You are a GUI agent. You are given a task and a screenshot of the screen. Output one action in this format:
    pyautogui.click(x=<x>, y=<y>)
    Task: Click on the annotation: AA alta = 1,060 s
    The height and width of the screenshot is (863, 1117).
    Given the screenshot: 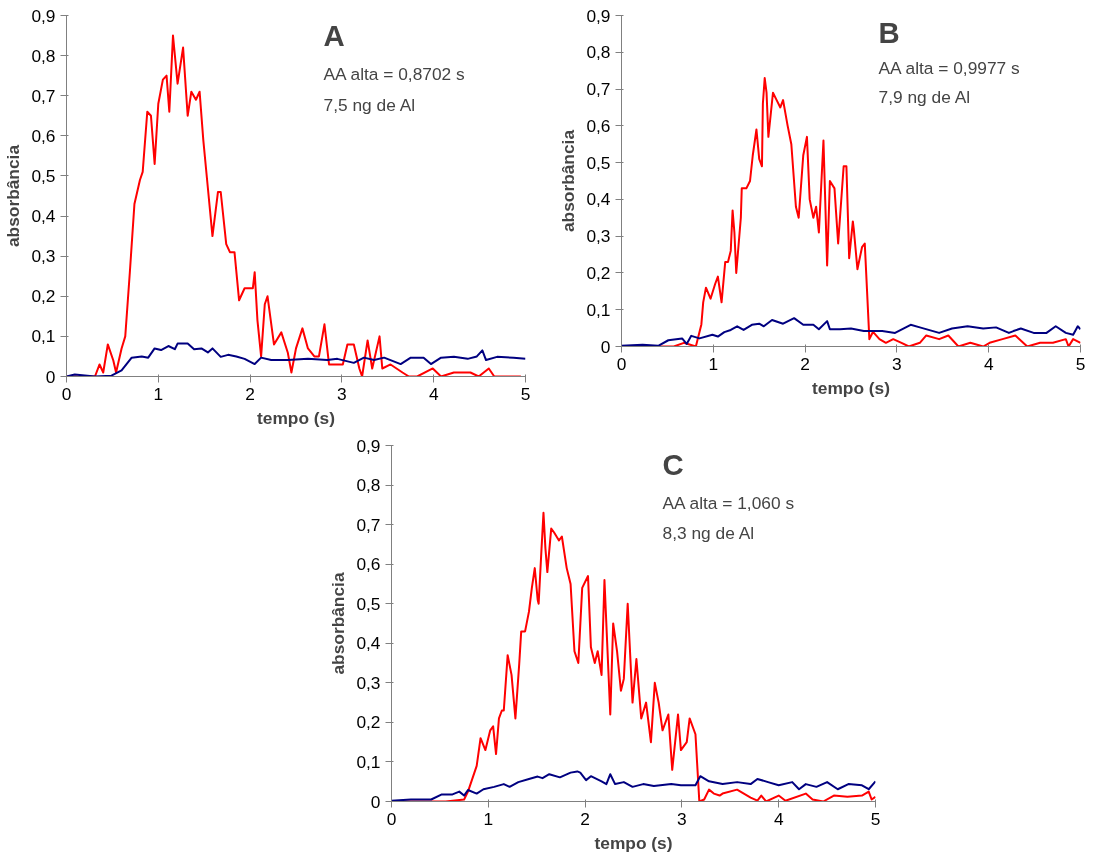 What is the action you would take?
    pyautogui.click(x=728, y=503)
    